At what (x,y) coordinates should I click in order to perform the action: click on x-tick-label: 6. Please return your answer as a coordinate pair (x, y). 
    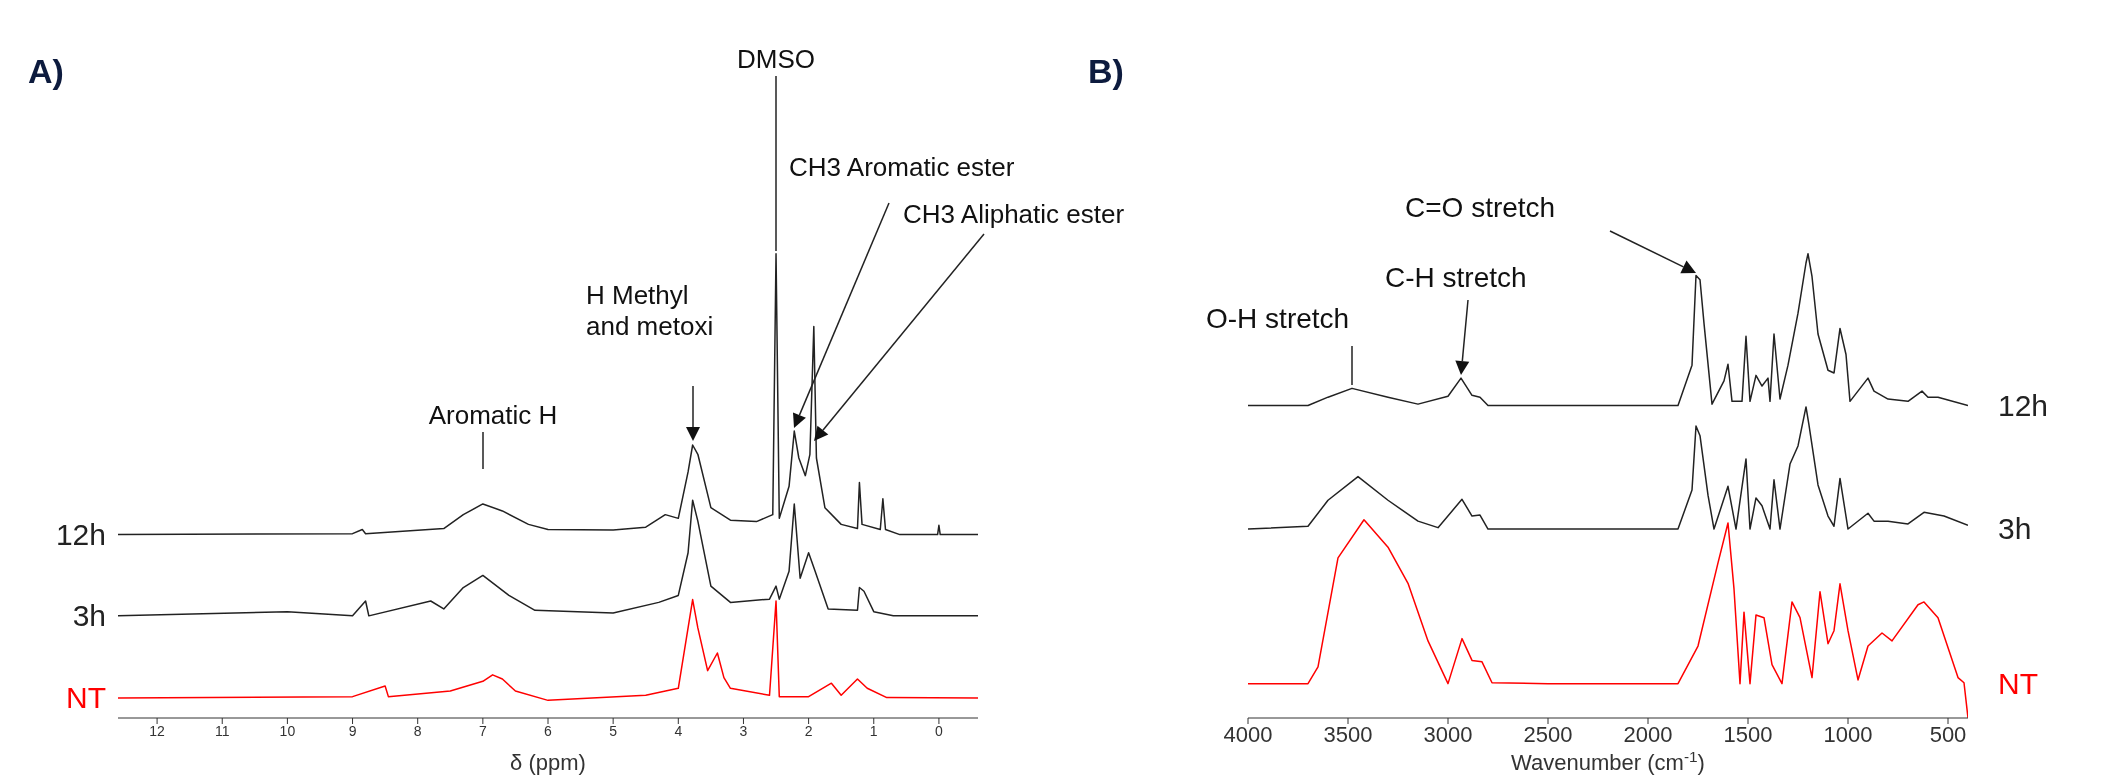
    Looking at the image, I should click on (548, 730).